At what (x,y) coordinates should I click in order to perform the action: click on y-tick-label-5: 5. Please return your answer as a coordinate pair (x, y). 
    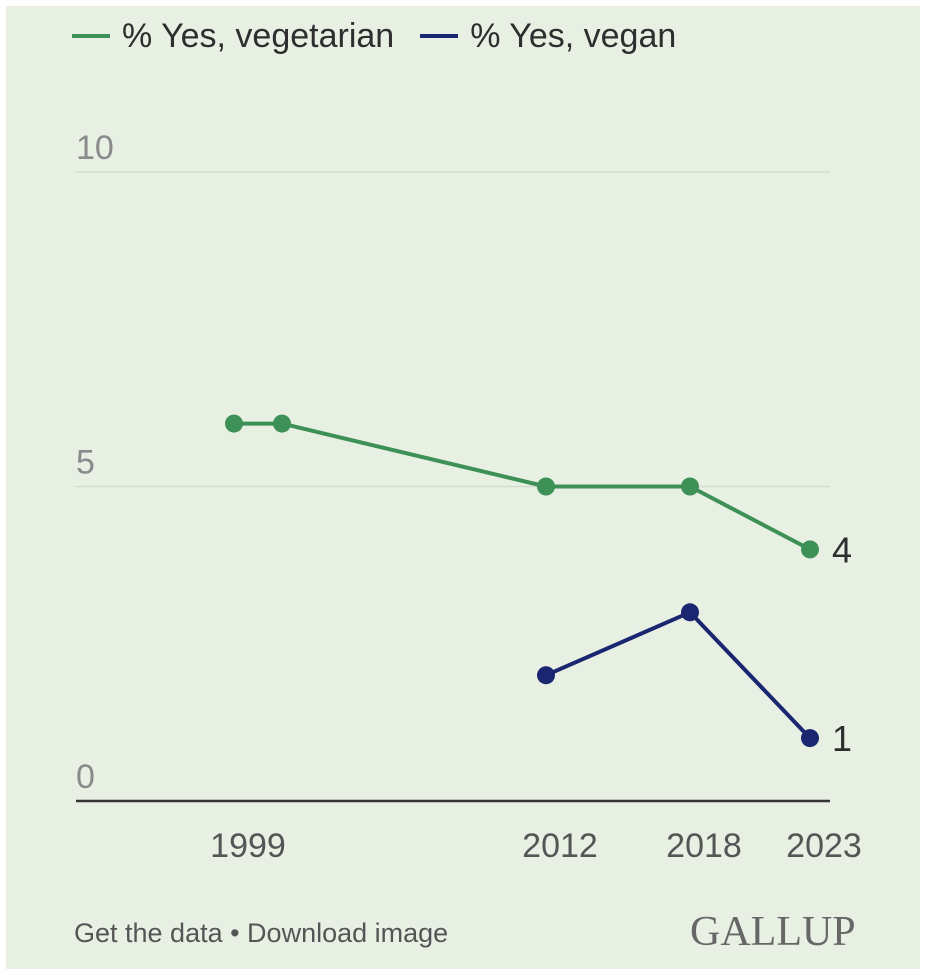
    Looking at the image, I should click on (85, 463).